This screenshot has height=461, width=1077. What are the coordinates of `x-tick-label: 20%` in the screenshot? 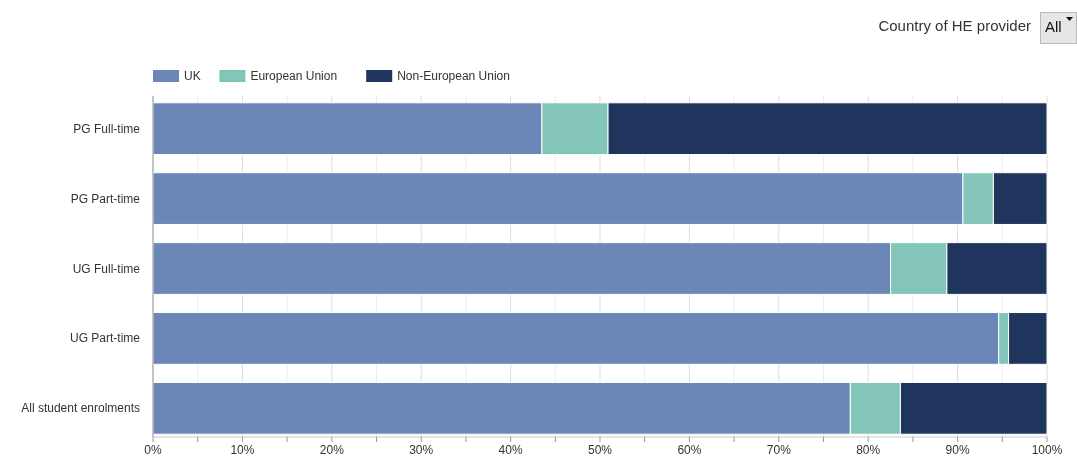 It's located at (332, 450).